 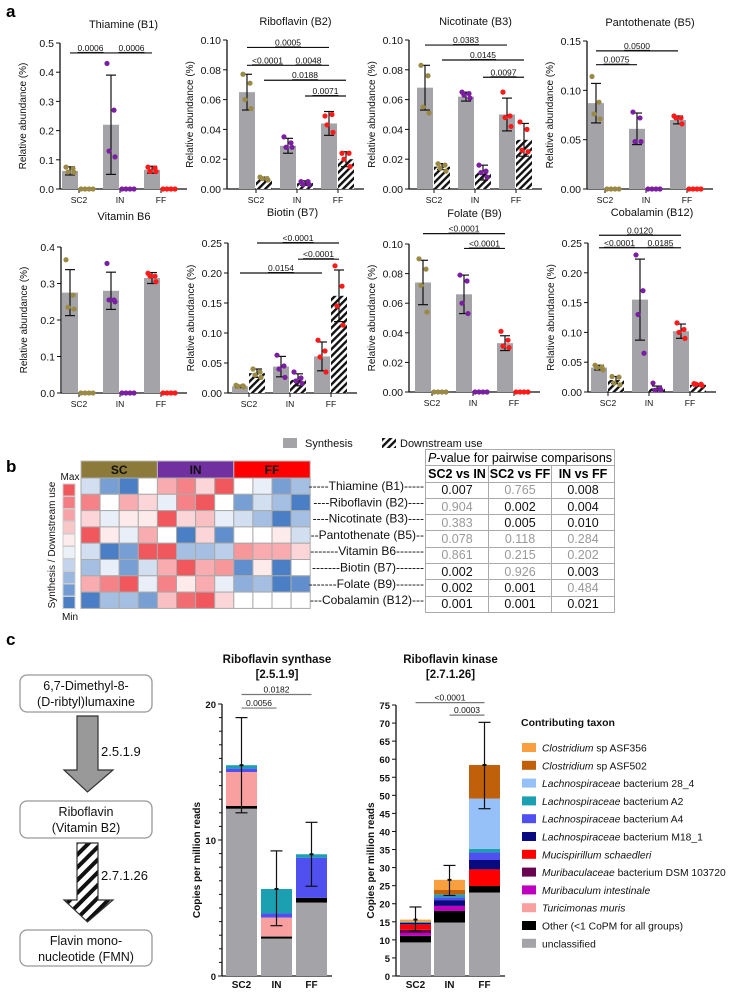 What do you see at coordinates (568, 766) in the screenshot?
I see `legend-taxon-italic: Clostridium` at bounding box center [568, 766].